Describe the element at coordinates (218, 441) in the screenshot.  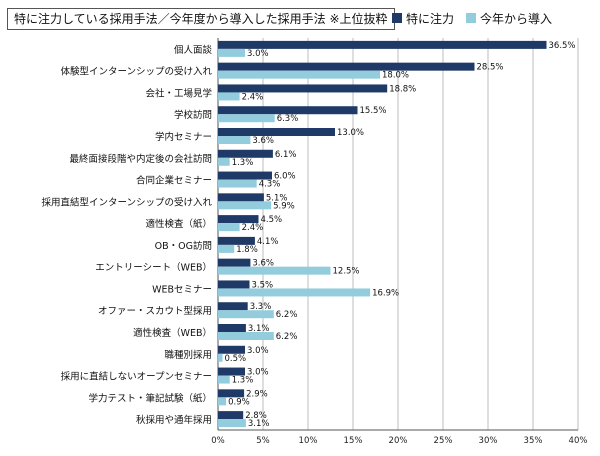
I see `x-tick-label: 0%` at that location.